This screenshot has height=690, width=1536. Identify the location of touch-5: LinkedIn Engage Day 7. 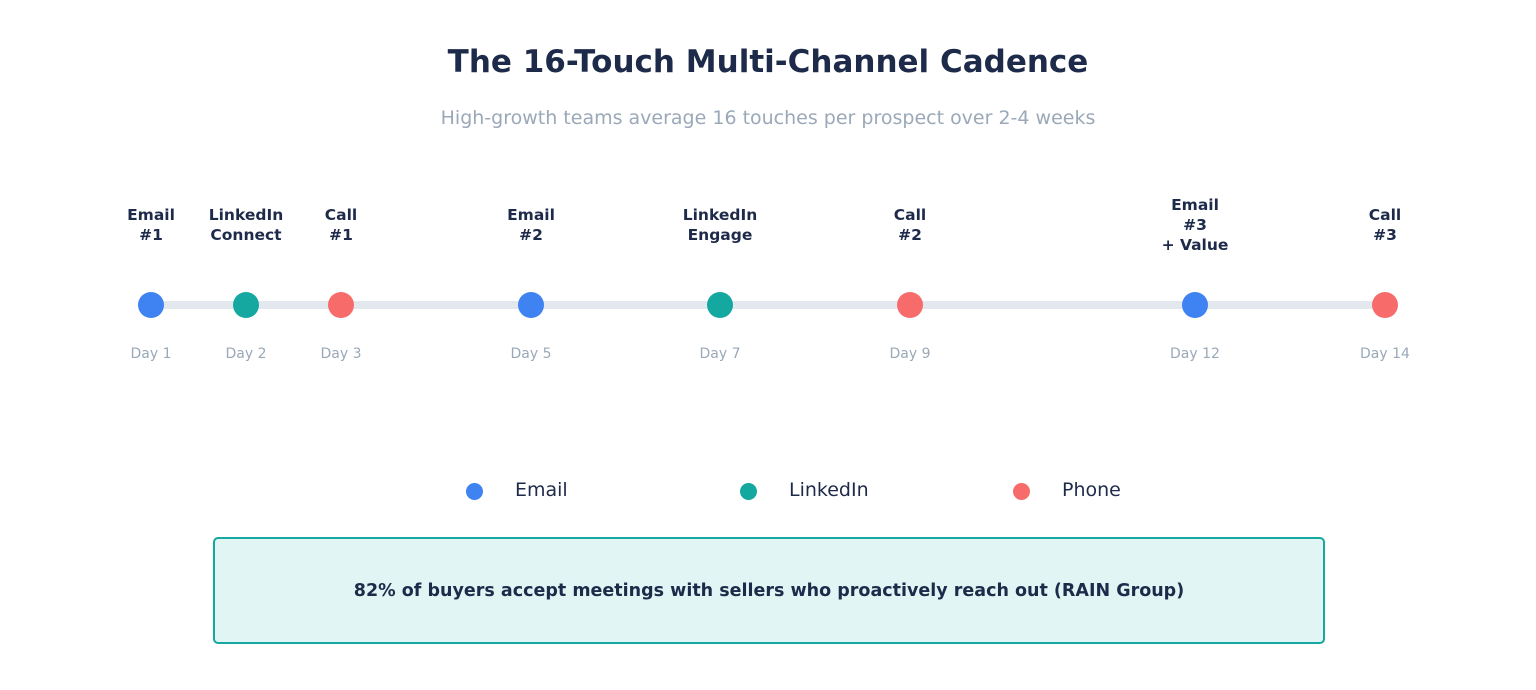
(720, 284).